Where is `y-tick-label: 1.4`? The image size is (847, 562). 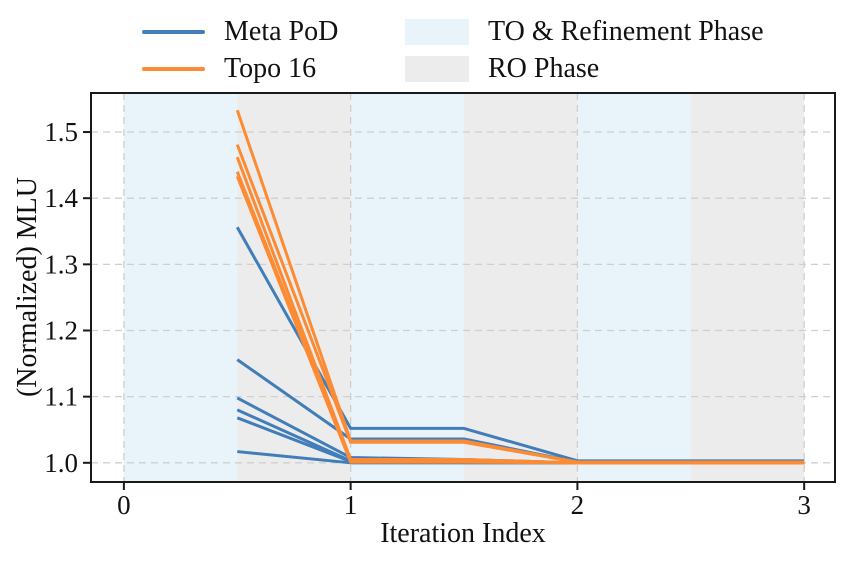
y-tick-label: 1.4 is located at coordinates (61, 198).